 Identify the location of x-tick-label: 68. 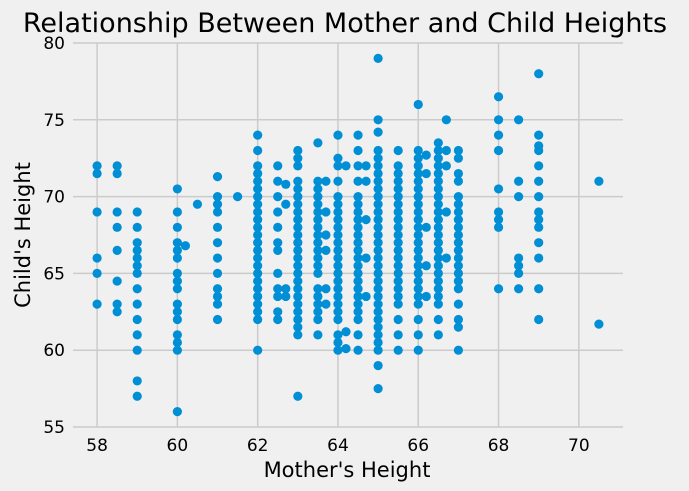
(499, 446).